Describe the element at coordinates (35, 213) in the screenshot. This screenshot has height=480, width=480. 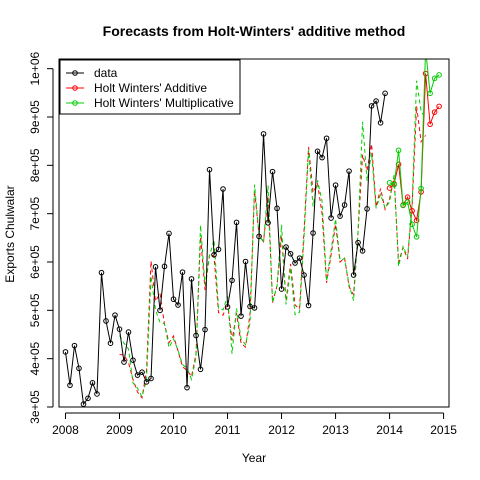
I see `y-tick-label: 7e+05` at that location.